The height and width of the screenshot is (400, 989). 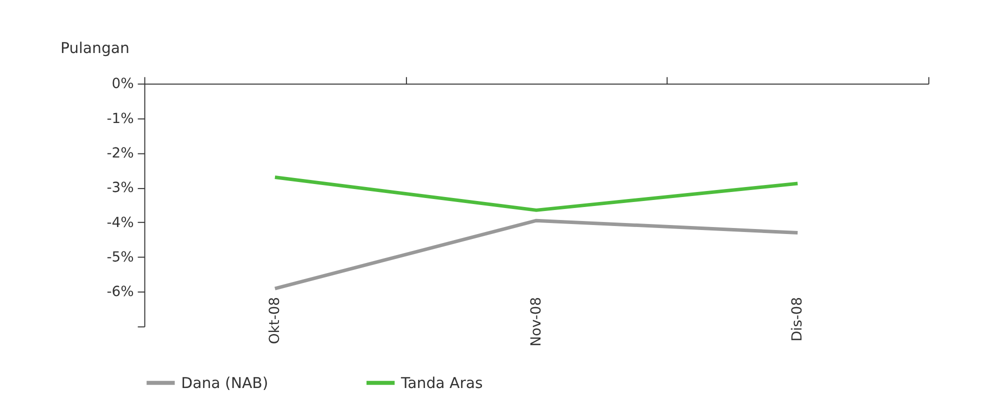 I want to click on x-tick-label: Nov-08, so click(x=536, y=321).